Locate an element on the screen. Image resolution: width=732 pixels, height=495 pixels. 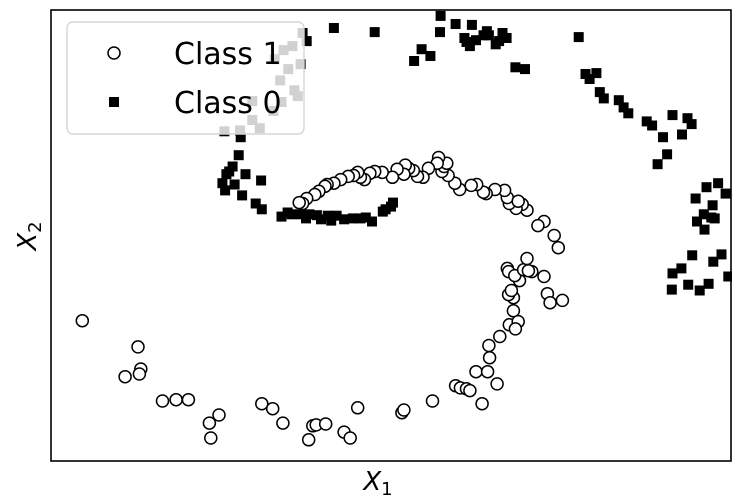
legend-class-1-label: Class 1 is located at coordinates (228, 54).